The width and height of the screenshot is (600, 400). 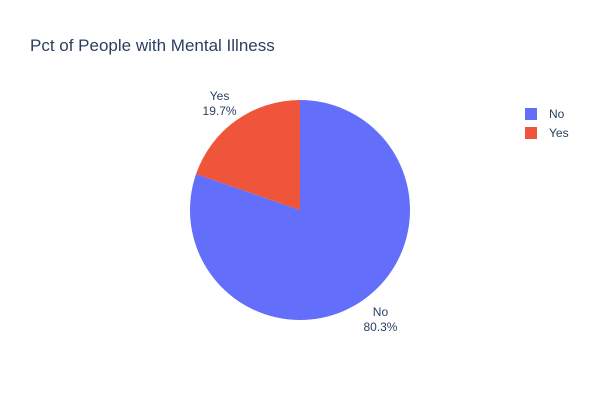 I want to click on slice-label-no: No, so click(x=381, y=312).